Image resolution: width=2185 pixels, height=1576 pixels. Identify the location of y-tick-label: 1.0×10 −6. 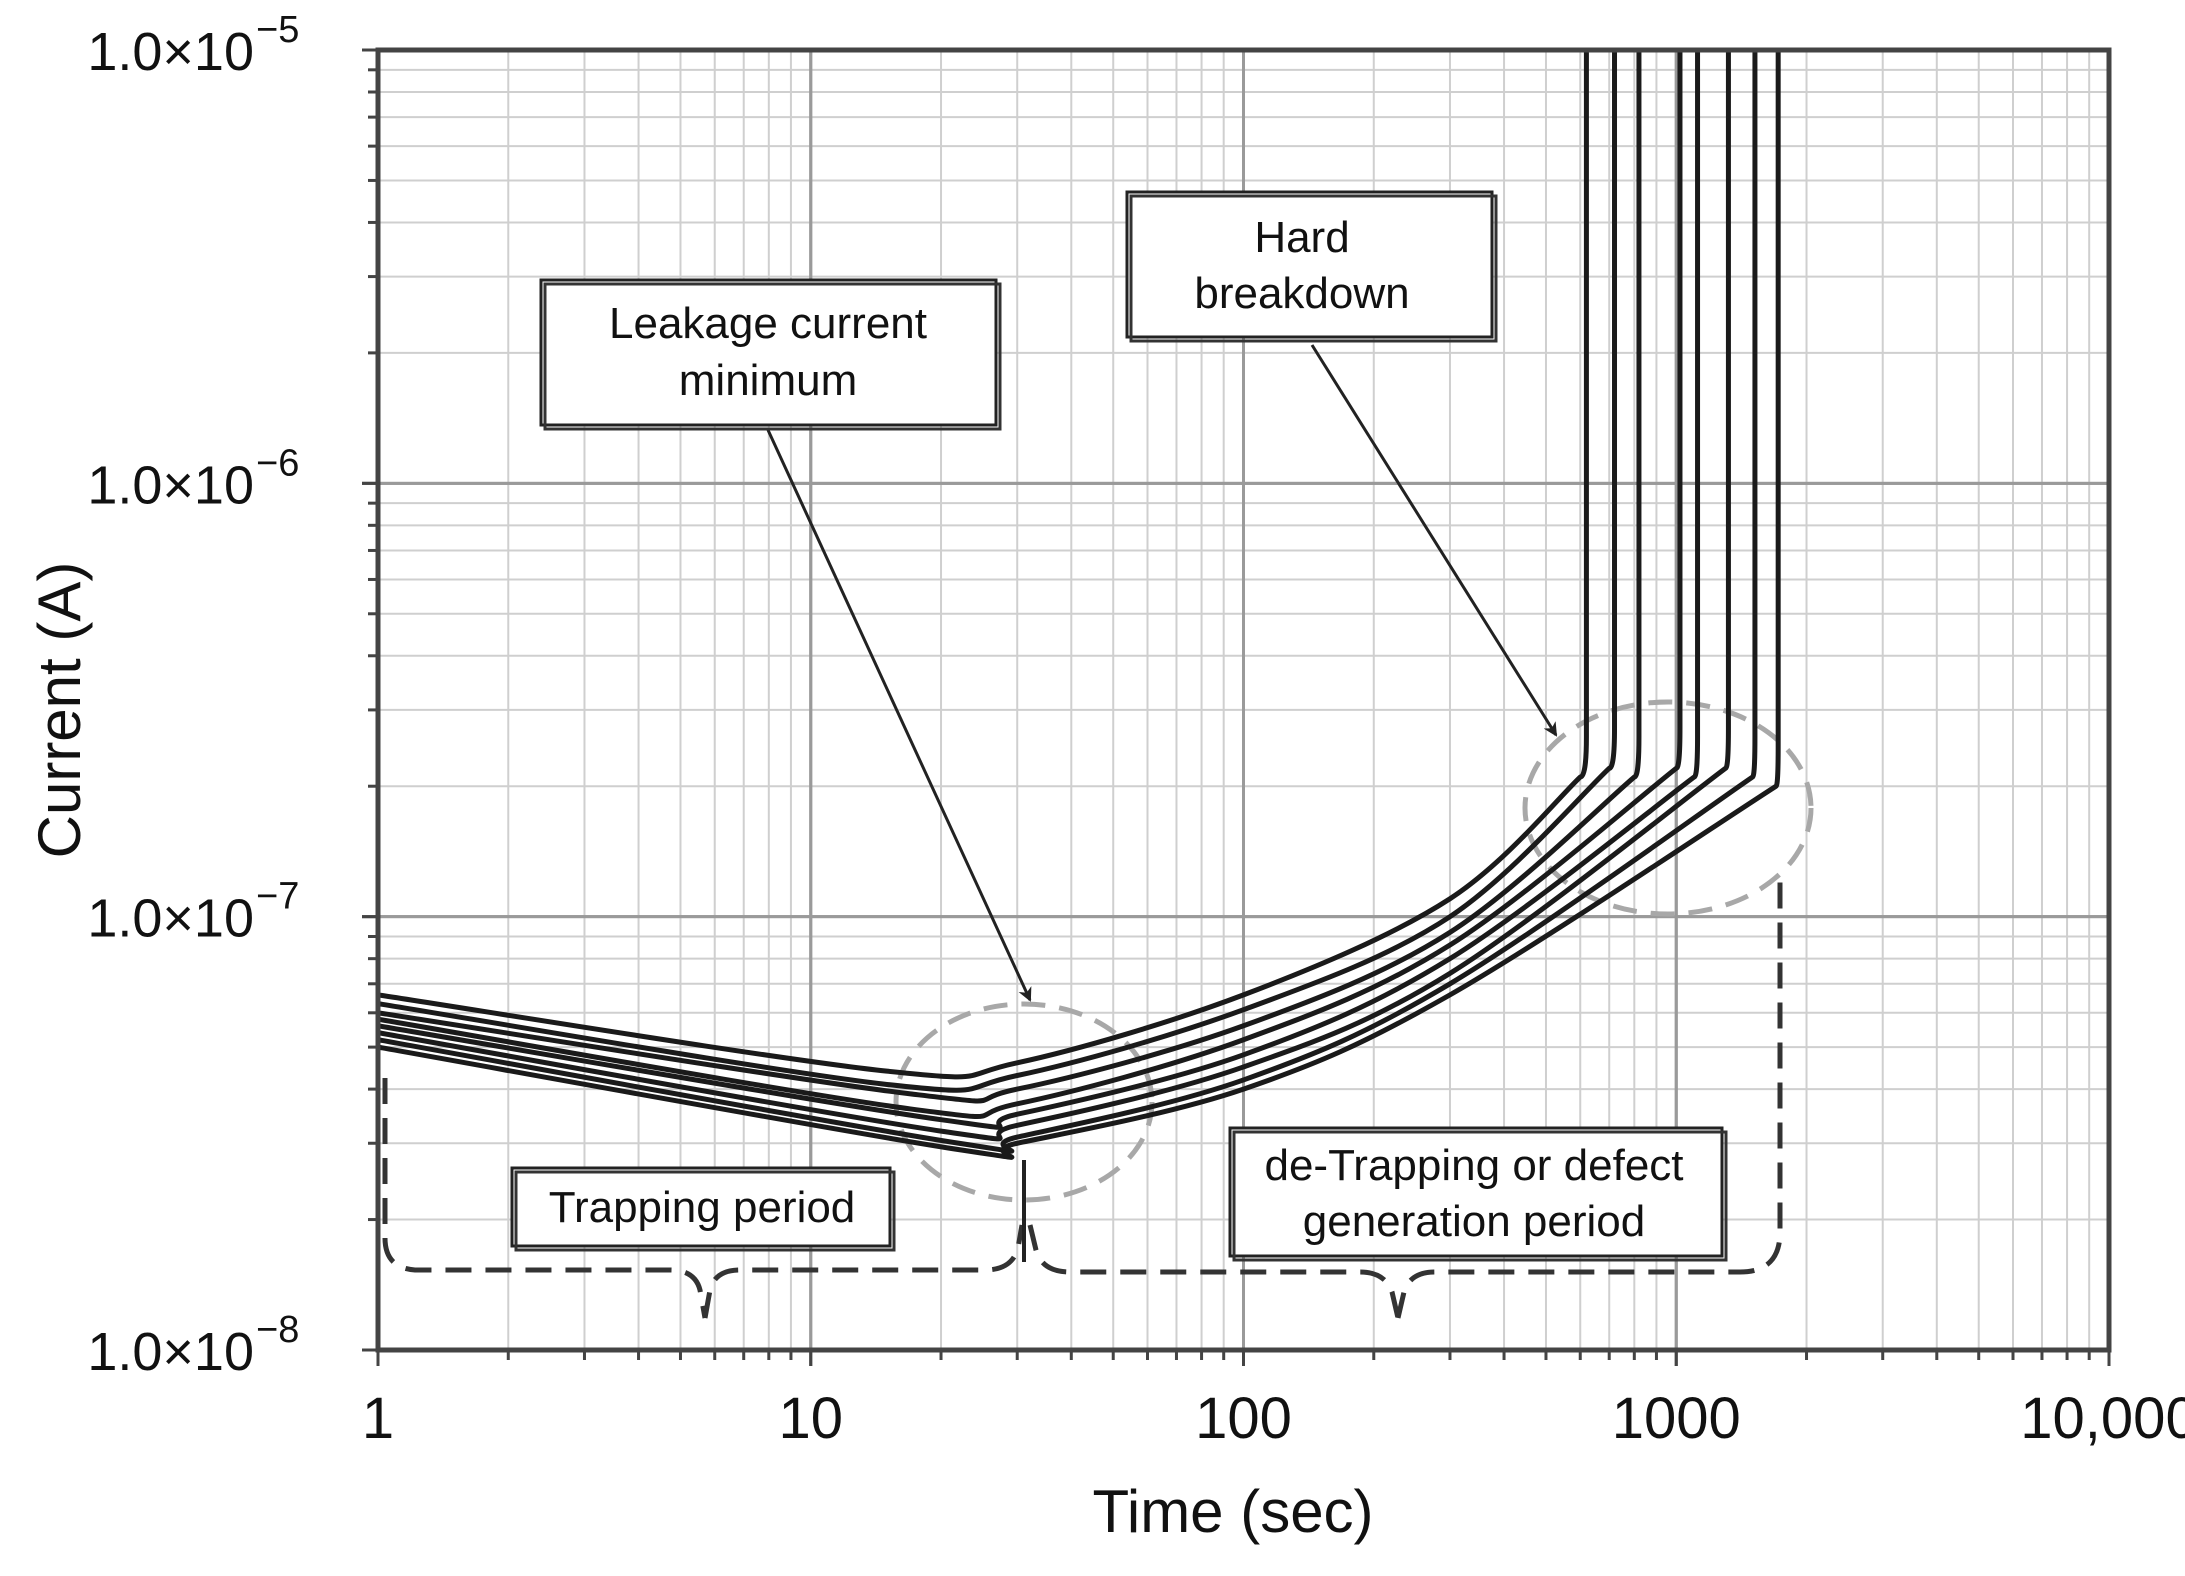
(193, 478).